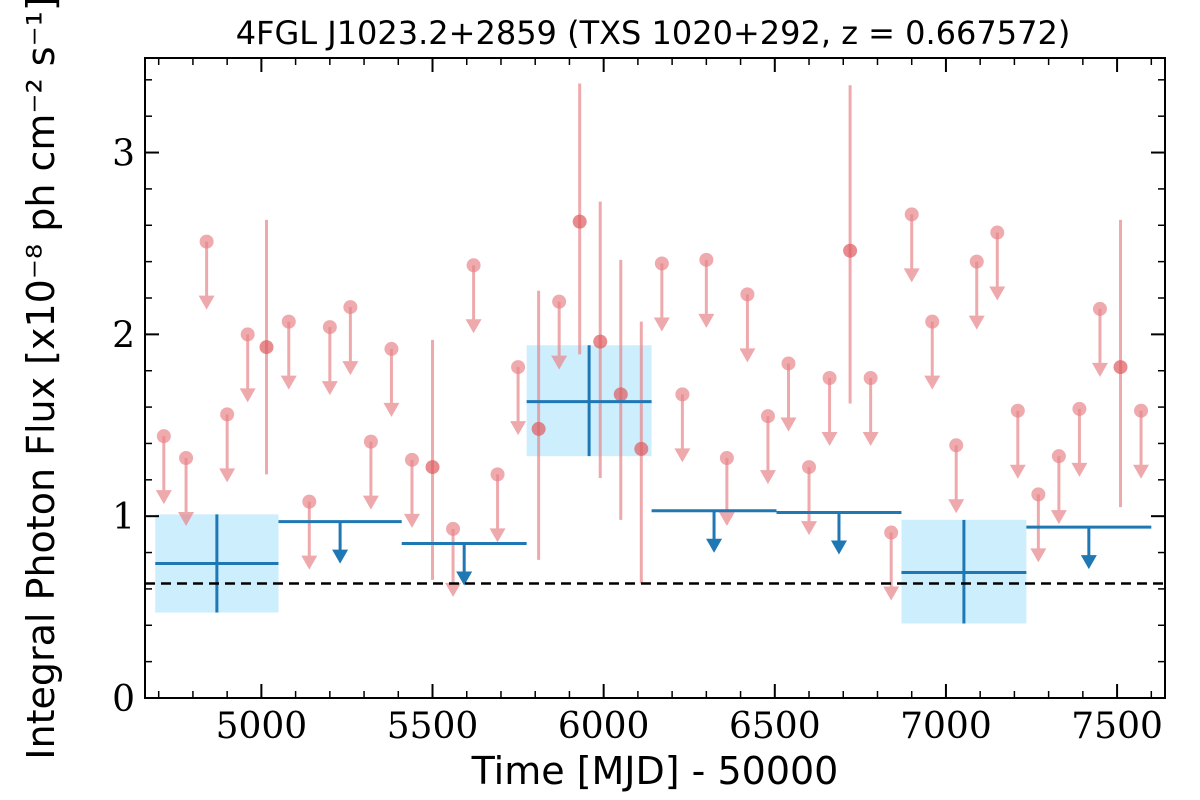 The image size is (1200, 800). I want to click on x-tick-label: 7500, so click(1117, 726).